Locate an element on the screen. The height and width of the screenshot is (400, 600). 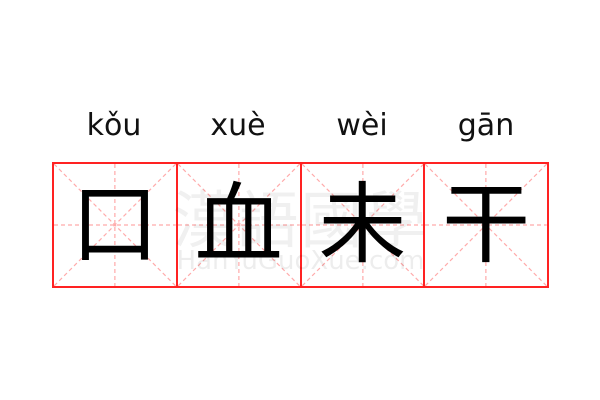
character: 血 is located at coordinates (238, 224).